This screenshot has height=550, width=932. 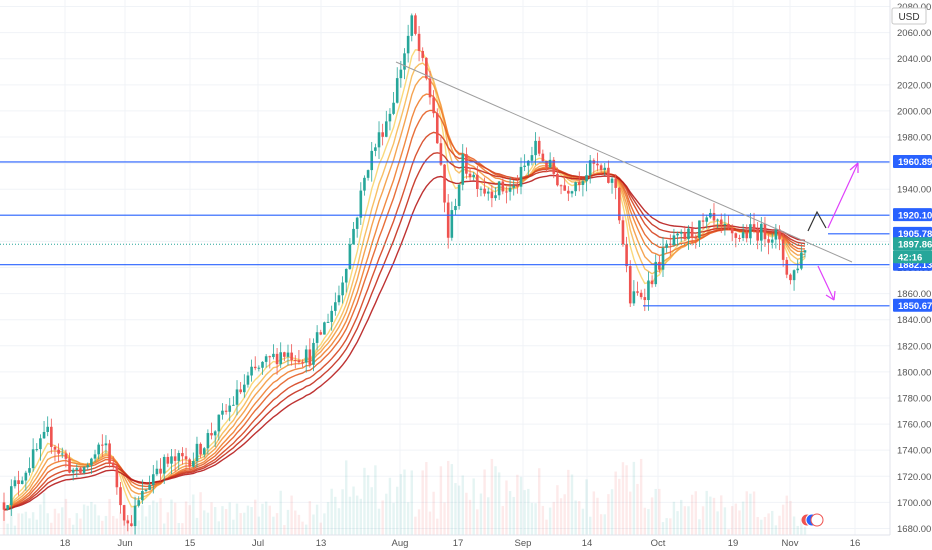 What do you see at coordinates (914, 138) in the screenshot?
I see `price-tick-label: 1980.00` at bounding box center [914, 138].